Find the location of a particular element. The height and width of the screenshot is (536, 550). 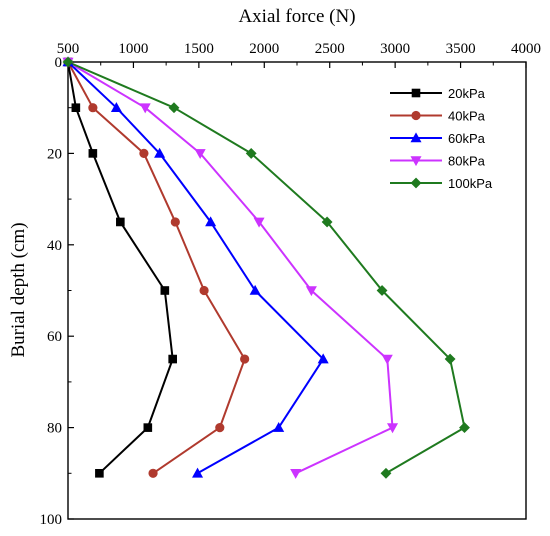

legend-label: 80kPa is located at coordinates (467, 161).